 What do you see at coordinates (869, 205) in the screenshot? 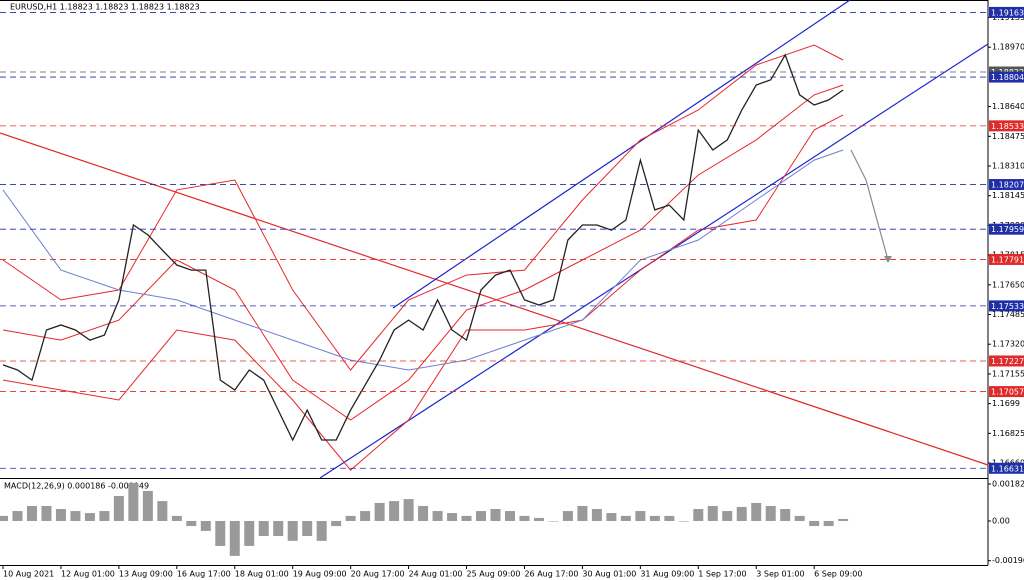
I see `projection-arrow` at bounding box center [869, 205].